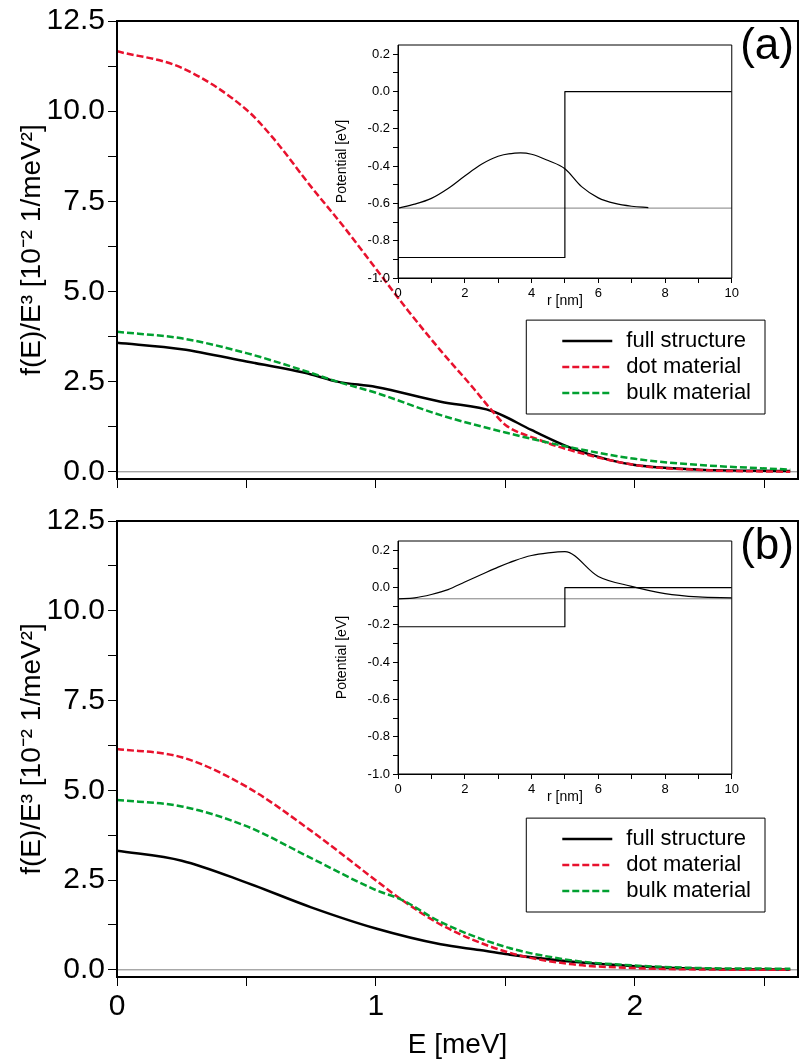 This screenshot has height=1061, width=799. I want to click on x-axis-title: E [meV], so click(457, 1043).